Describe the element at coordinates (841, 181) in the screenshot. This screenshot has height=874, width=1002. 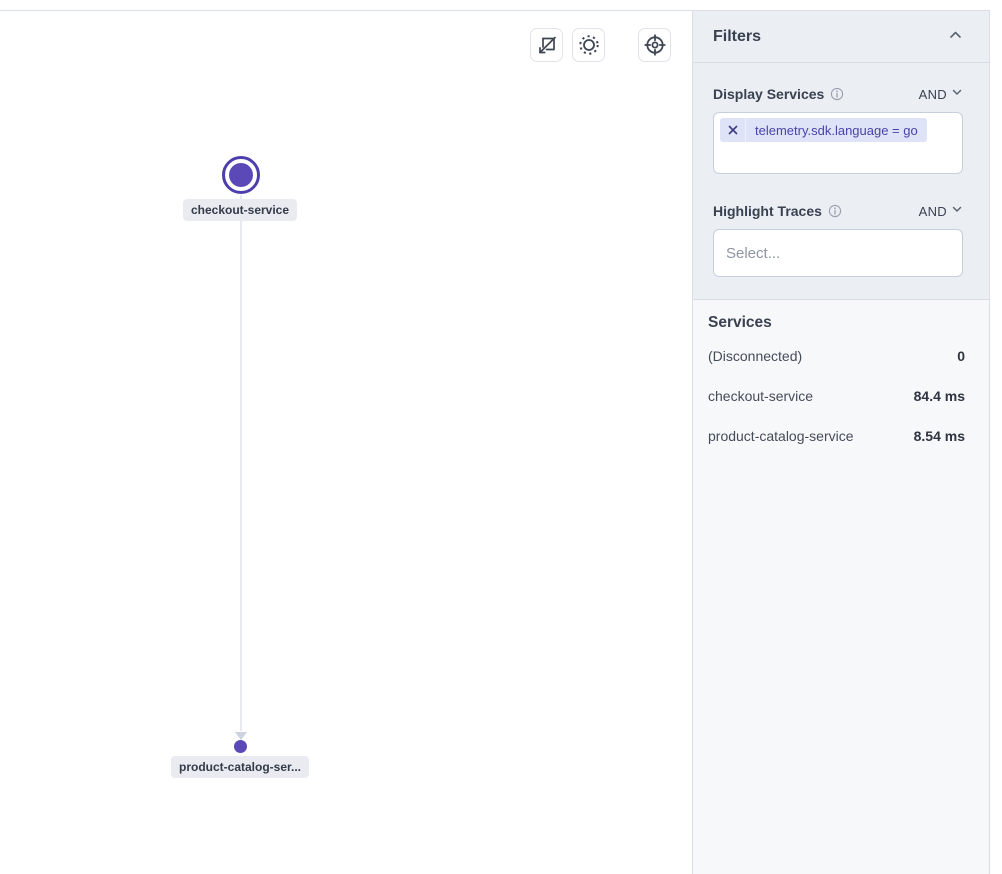
I see `filters-body: Display Services AND` at that location.